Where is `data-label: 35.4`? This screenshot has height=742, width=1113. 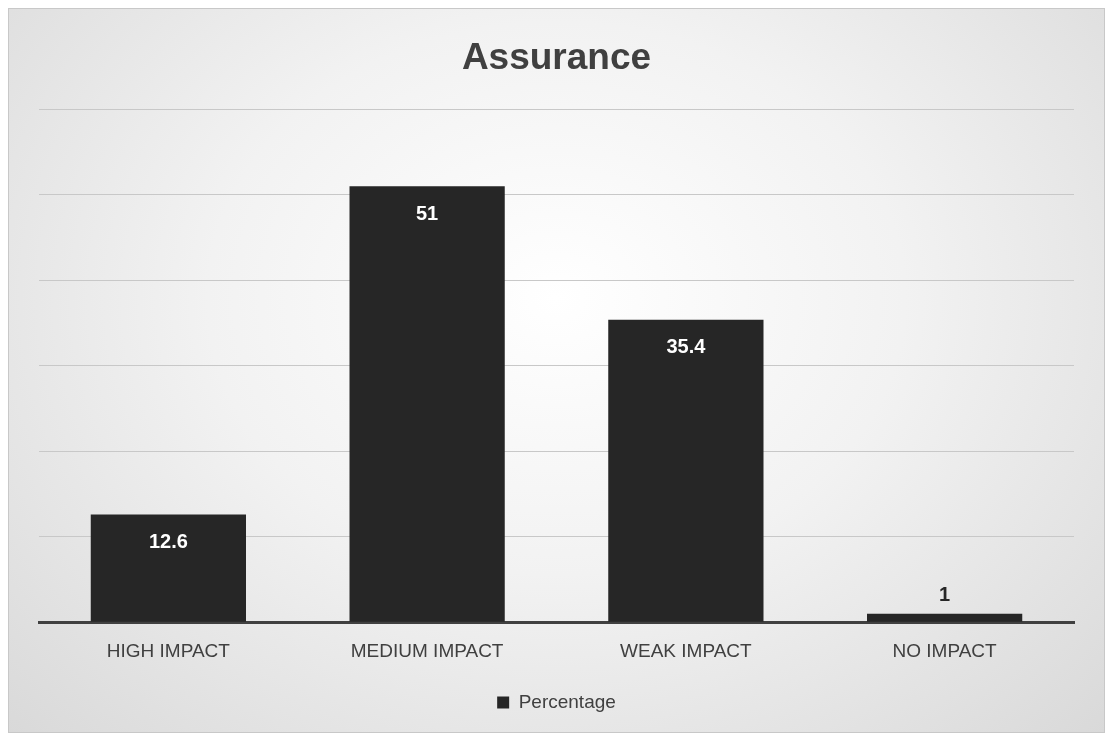 data-label: 35.4 is located at coordinates (686, 346).